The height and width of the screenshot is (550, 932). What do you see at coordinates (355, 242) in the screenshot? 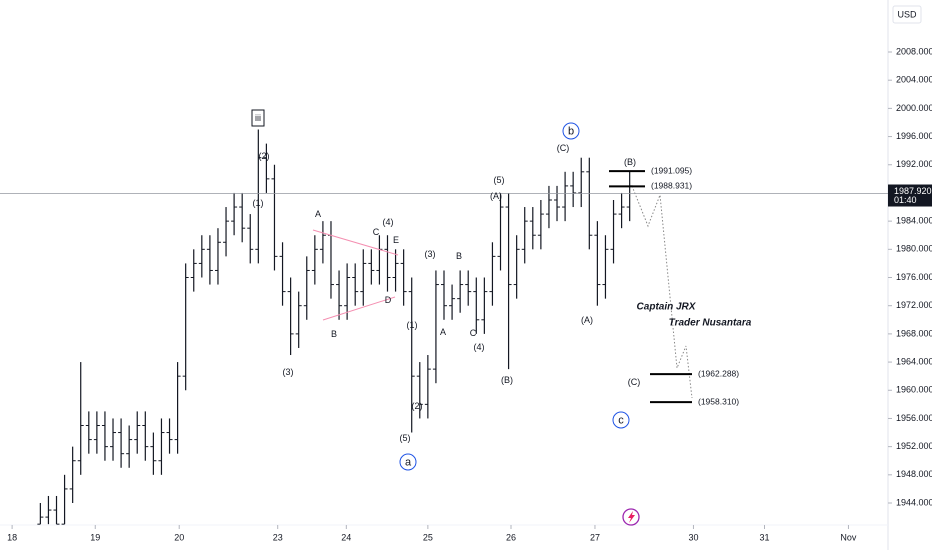
I see `triangle-upper` at bounding box center [355, 242].